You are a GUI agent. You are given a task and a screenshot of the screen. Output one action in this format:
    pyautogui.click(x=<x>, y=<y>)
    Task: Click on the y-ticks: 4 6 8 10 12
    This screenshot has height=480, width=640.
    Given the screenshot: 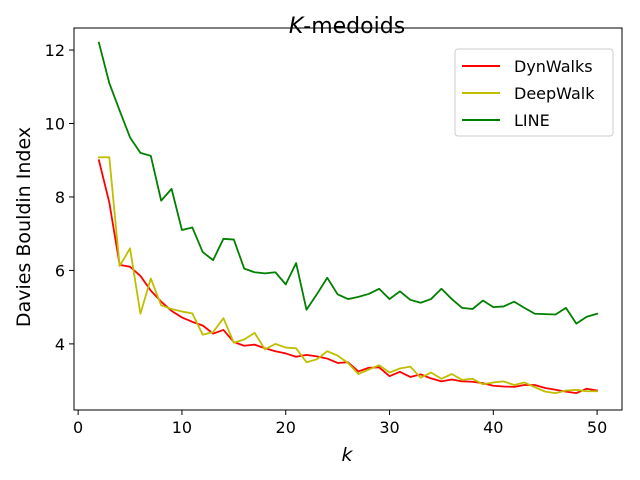 What is the action you would take?
    pyautogui.click(x=59, y=197)
    